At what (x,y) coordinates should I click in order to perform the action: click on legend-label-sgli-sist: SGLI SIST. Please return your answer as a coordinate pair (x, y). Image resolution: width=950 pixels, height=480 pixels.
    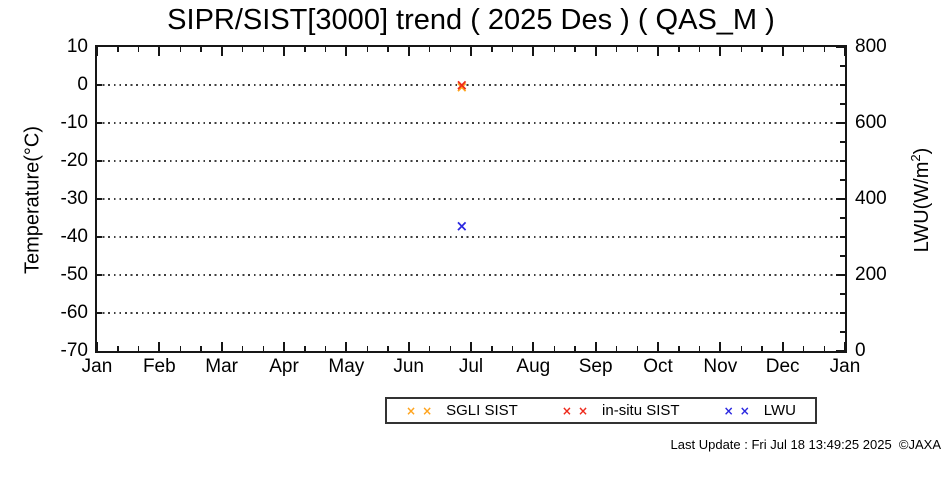
    Looking at the image, I should click on (482, 410).